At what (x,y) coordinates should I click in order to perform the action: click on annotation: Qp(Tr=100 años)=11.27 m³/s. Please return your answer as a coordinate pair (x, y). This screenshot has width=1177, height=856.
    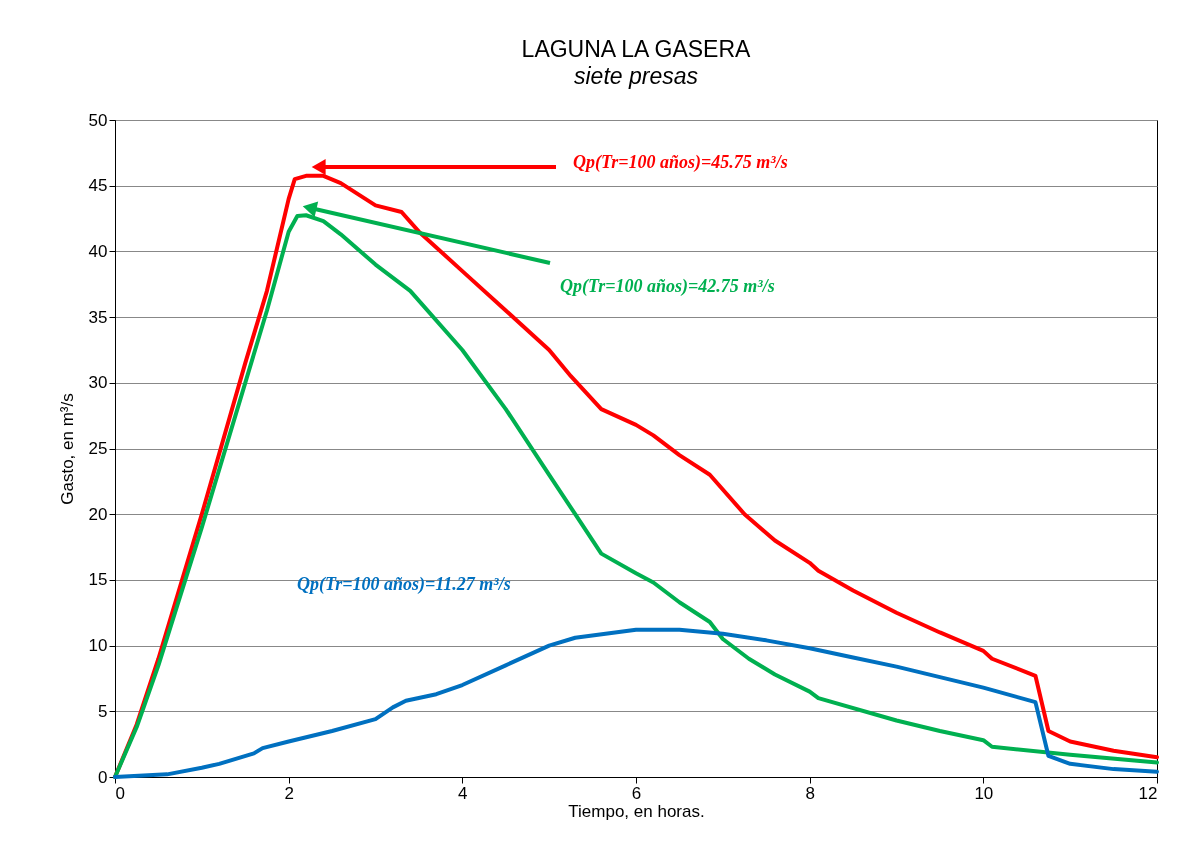
    Looking at the image, I should click on (404, 584).